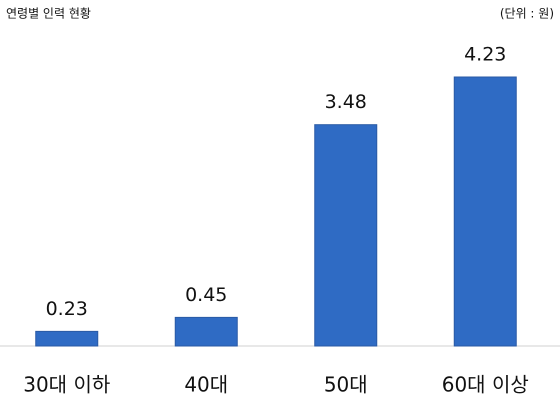 This screenshot has width=560, height=409. I want to click on x-tick-label: 60대 이상, so click(485, 385).